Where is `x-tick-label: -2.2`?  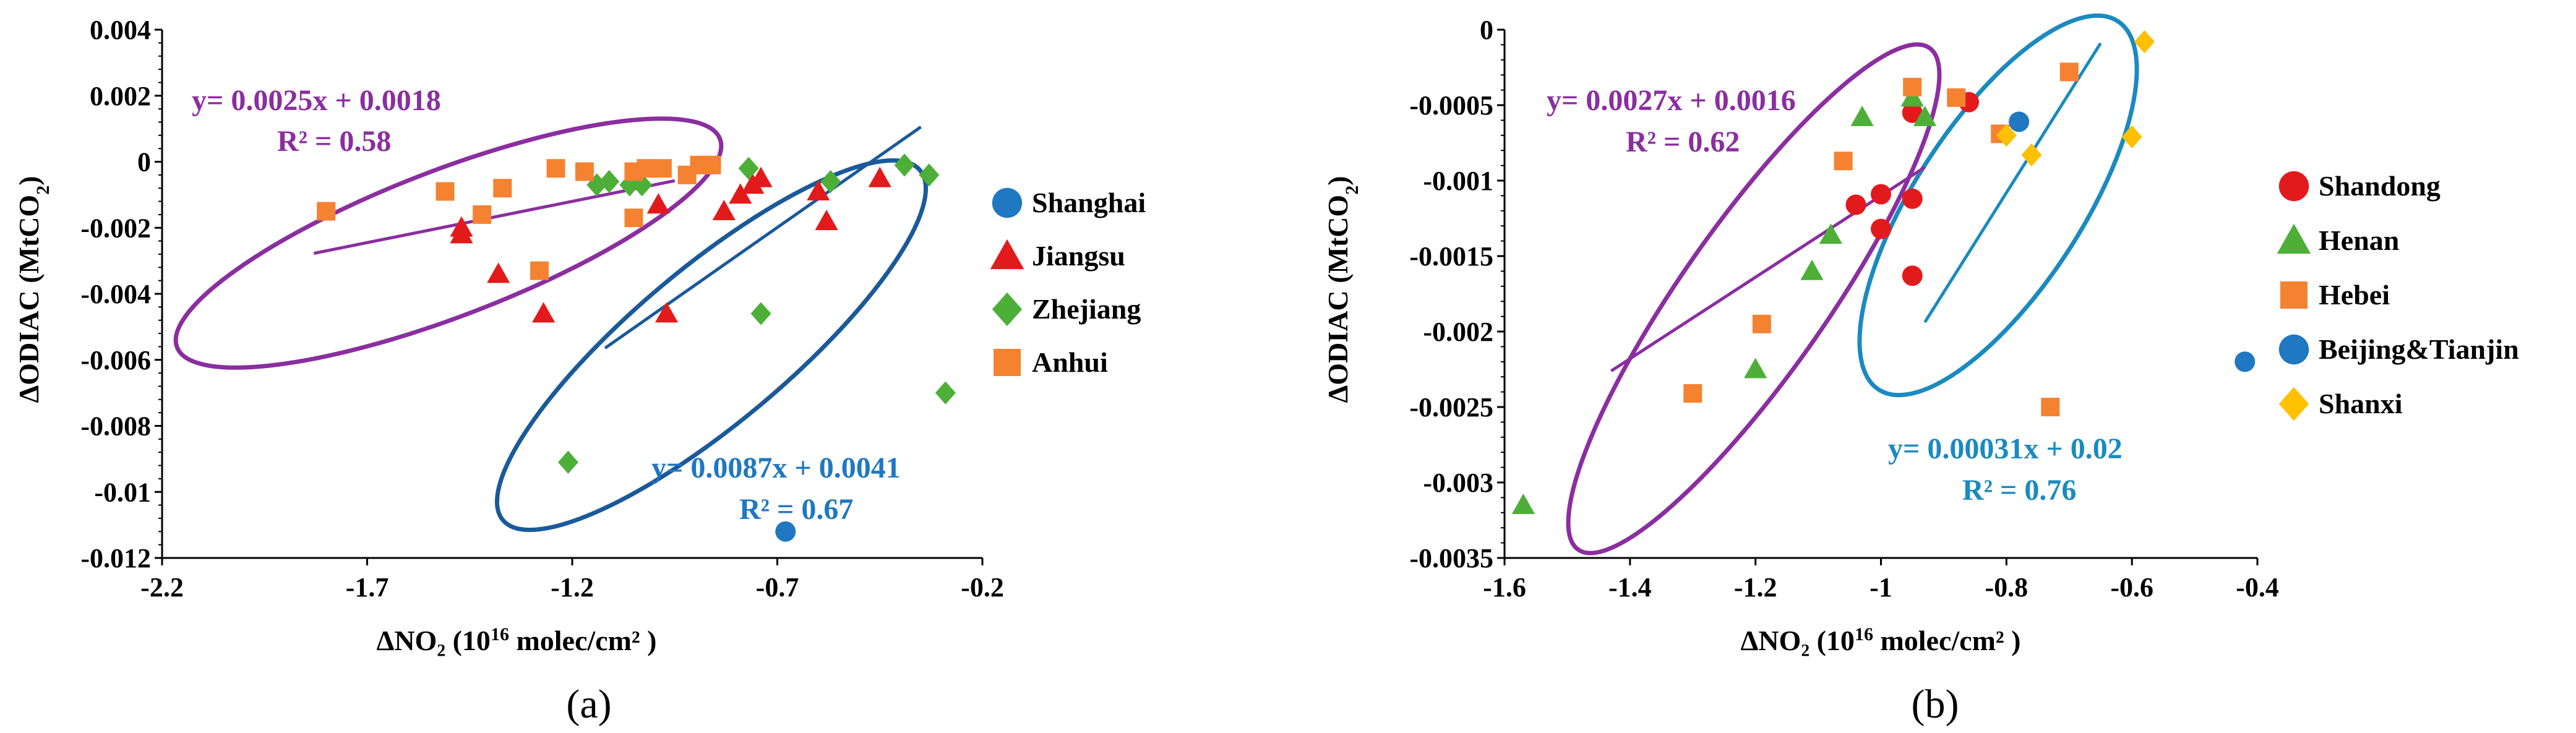
x-tick-label: -2.2 is located at coordinates (162, 587).